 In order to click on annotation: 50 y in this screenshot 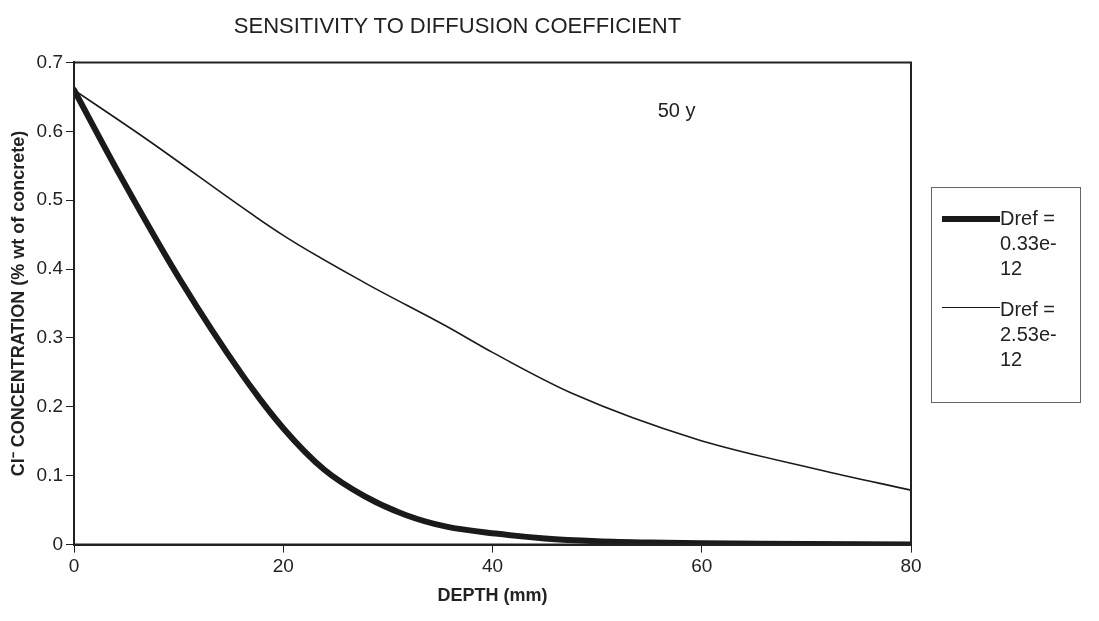, I will do `click(676, 110)`.